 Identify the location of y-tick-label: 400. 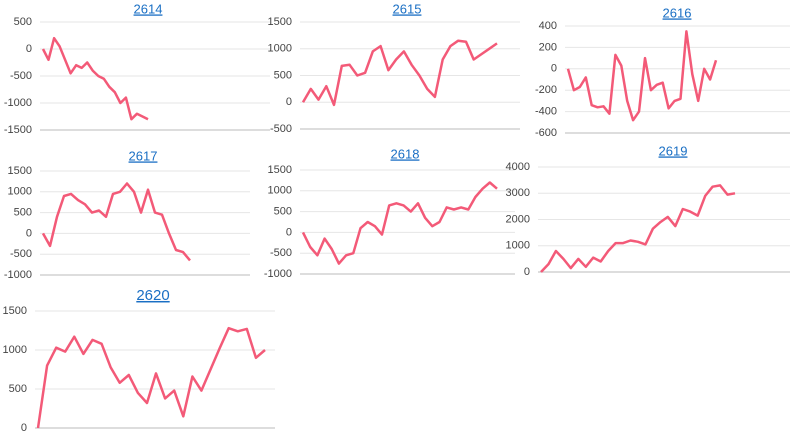
(548, 26).